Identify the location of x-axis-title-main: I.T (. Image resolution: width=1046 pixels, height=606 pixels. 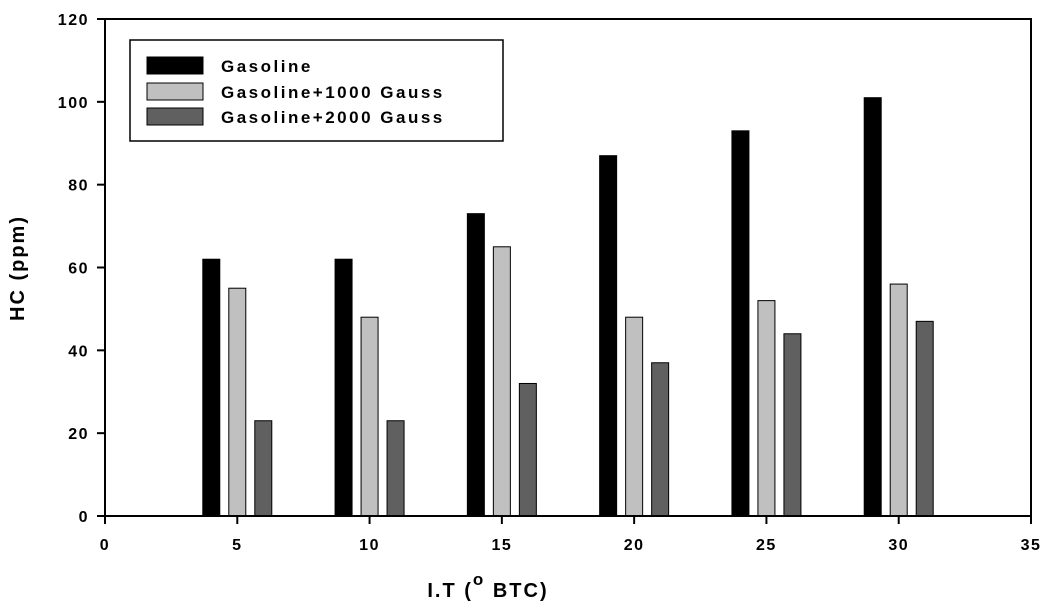
(450, 591).